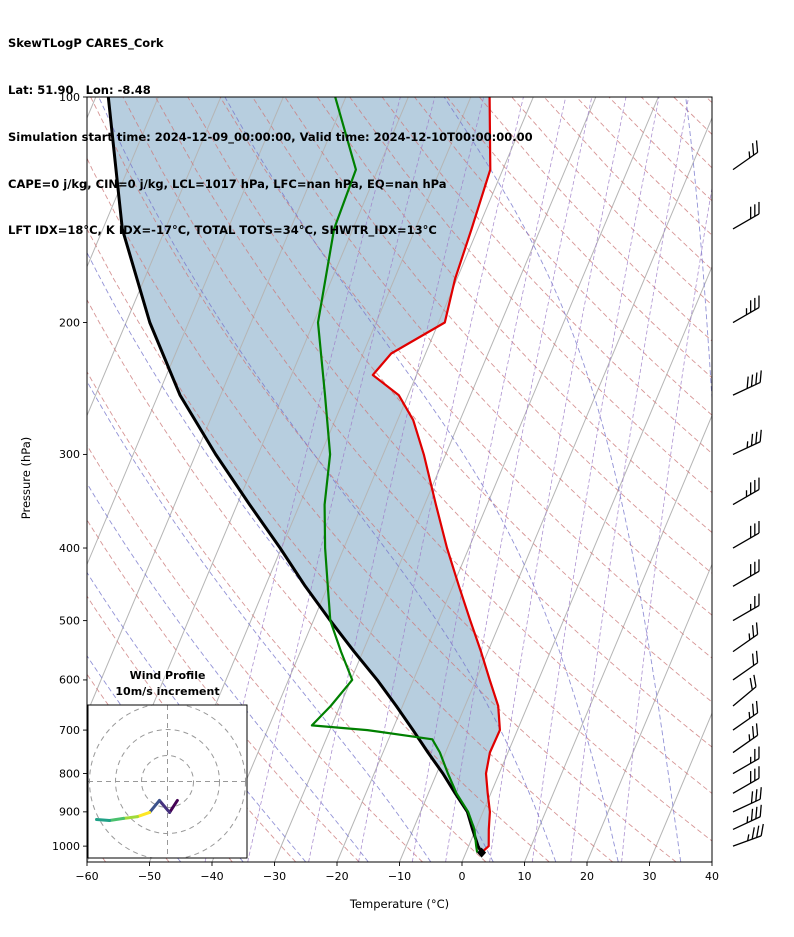 The width and height of the screenshot is (794, 937). What do you see at coordinates (69, 97) in the screenshot?
I see `svg-text: 100` at bounding box center [69, 97].